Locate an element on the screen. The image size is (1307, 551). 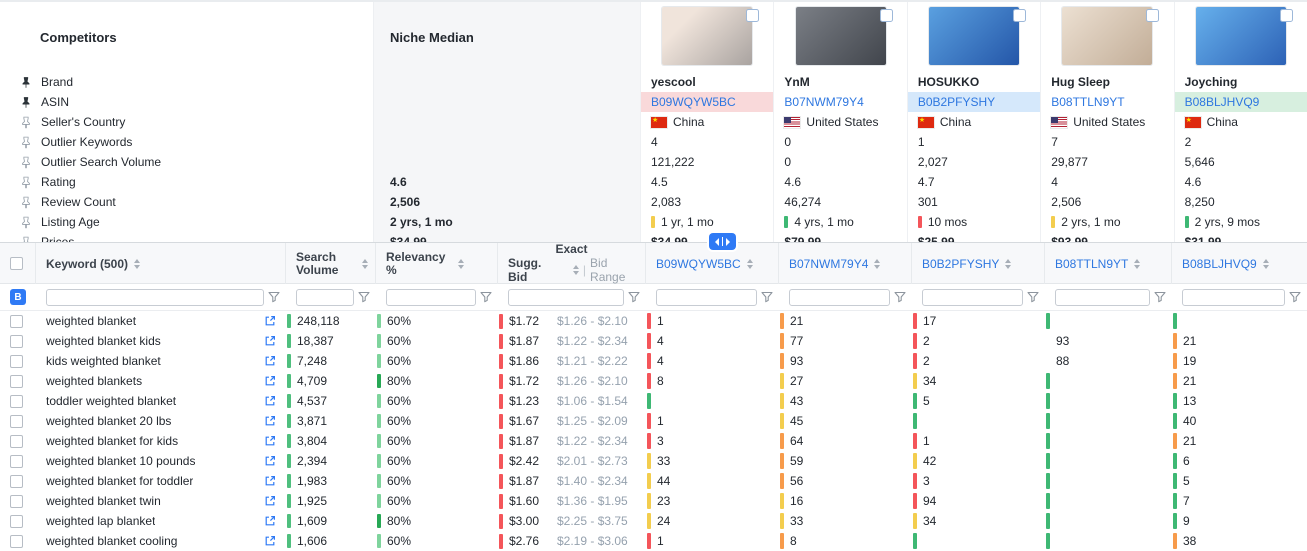
bid-filter-input is located at coordinates (566, 297).